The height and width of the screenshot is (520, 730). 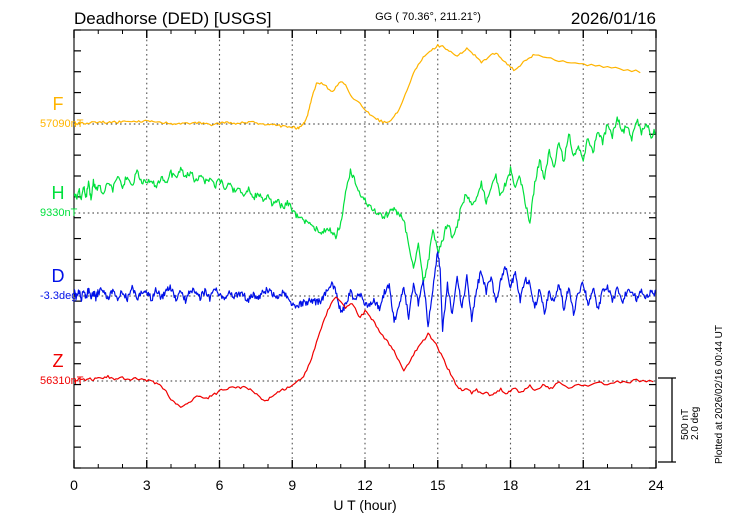 I want to click on x-tick-label: 9, so click(x=292, y=485).